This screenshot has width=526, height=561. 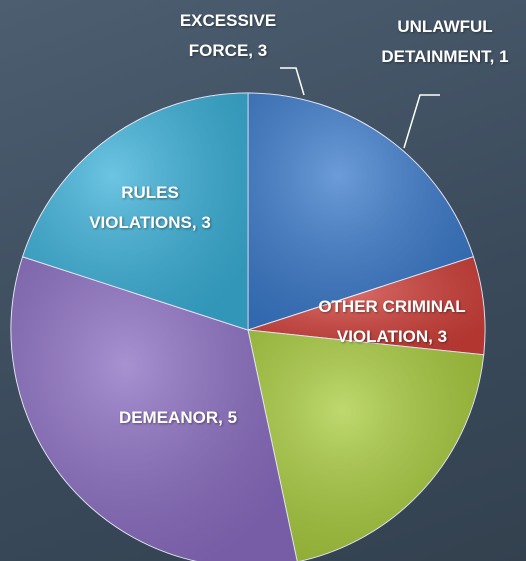 What do you see at coordinates (504, 56) in the screenshot?
I see `label-value: 1` at bounding box center [504, 56].